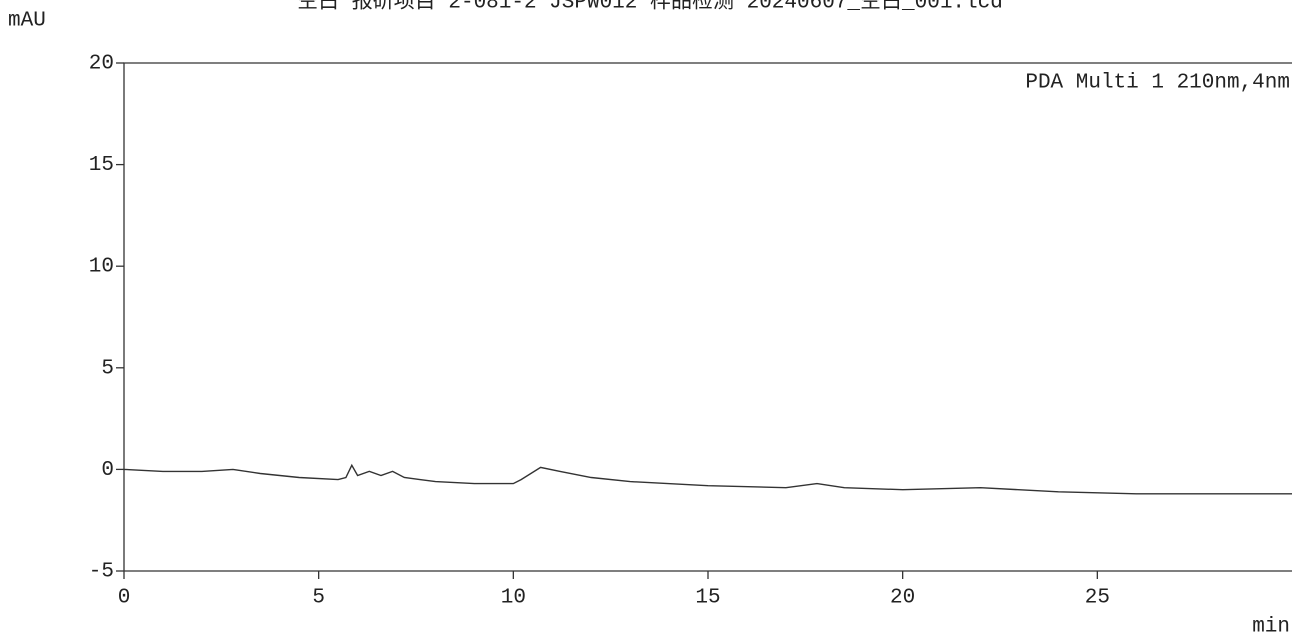 This screenshot has width=1293, height=636. What do you see at coordinates (107, 368) in the screenshot?
I see `y-tick-label: 5` at bounding box center [107, 368].